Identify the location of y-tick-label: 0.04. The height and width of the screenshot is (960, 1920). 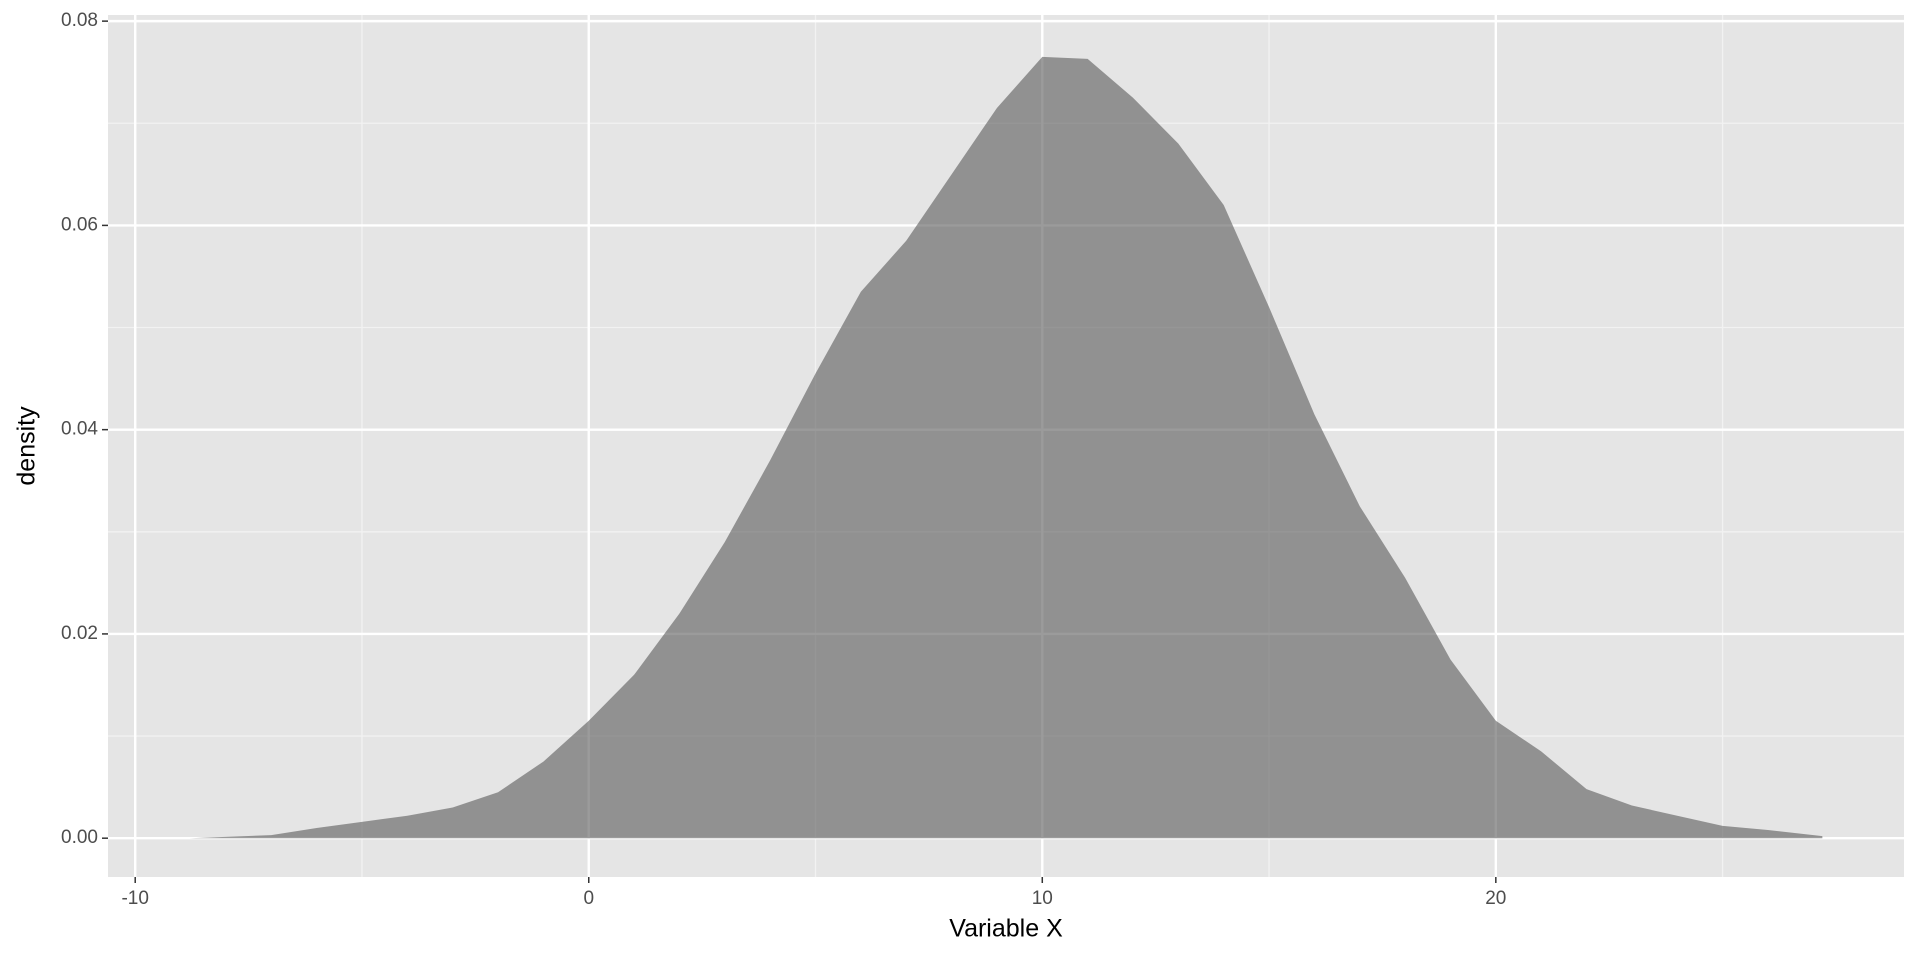
(79, 429).